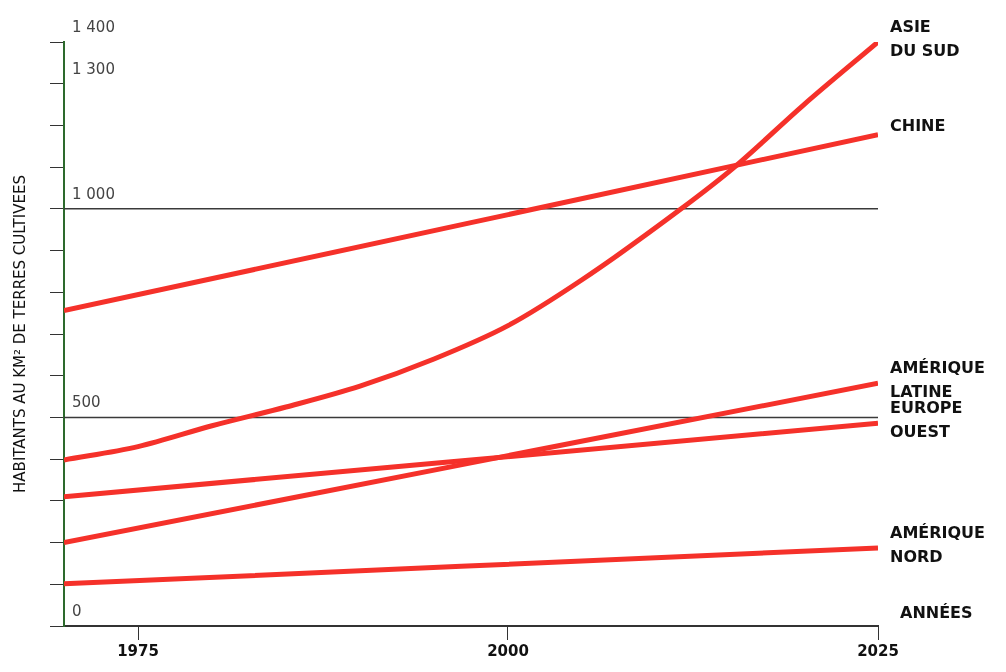 The height and width of the screenshot is (672, 1006). Describe the element at coordinates (508, 650) in the screenshot. I see `x-tick-label: 2000` at that location.